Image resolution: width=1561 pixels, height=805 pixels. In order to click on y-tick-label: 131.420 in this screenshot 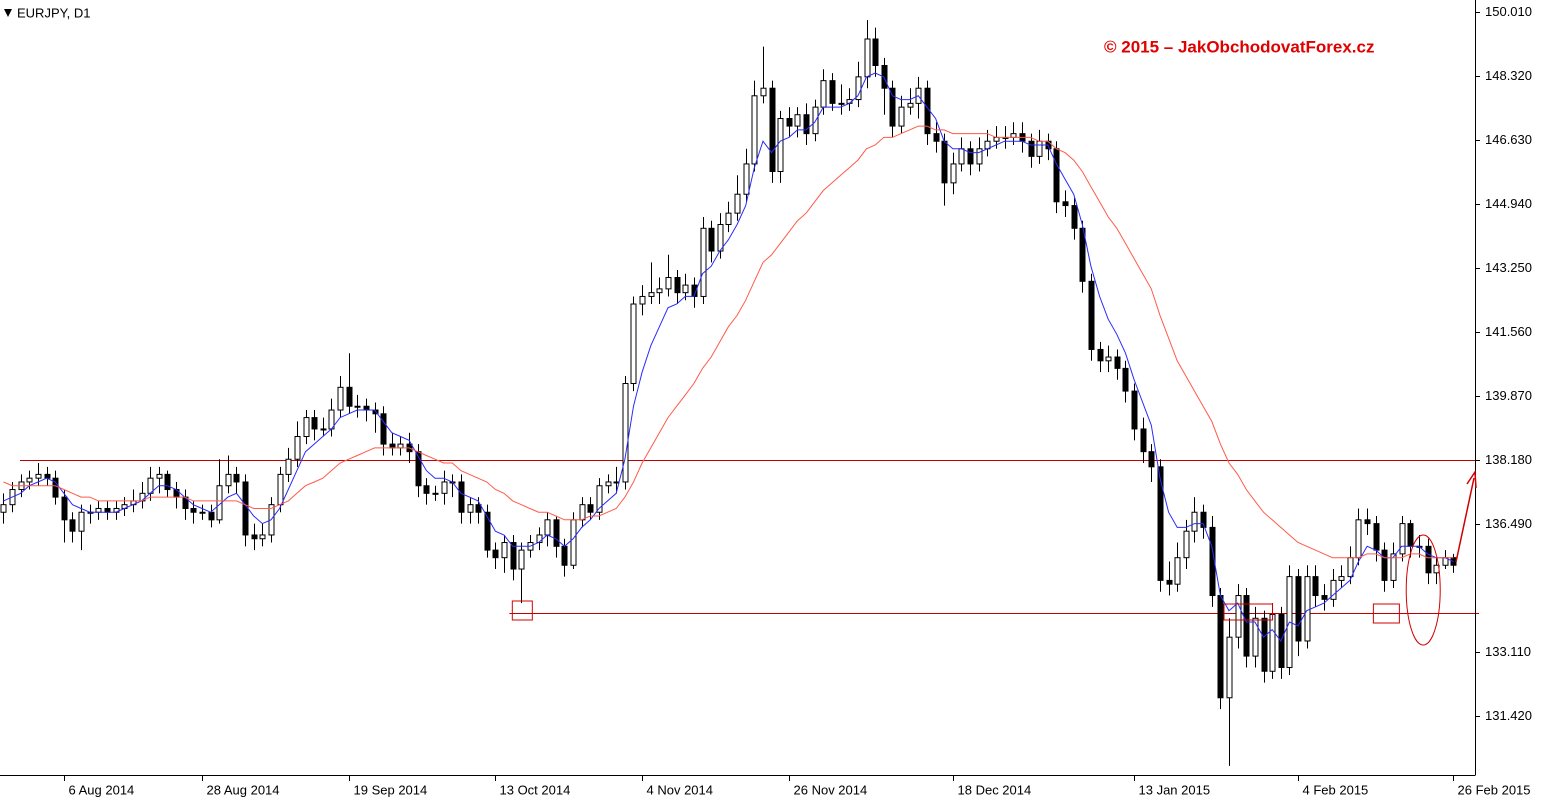, I will do `click(1508, 715)`.